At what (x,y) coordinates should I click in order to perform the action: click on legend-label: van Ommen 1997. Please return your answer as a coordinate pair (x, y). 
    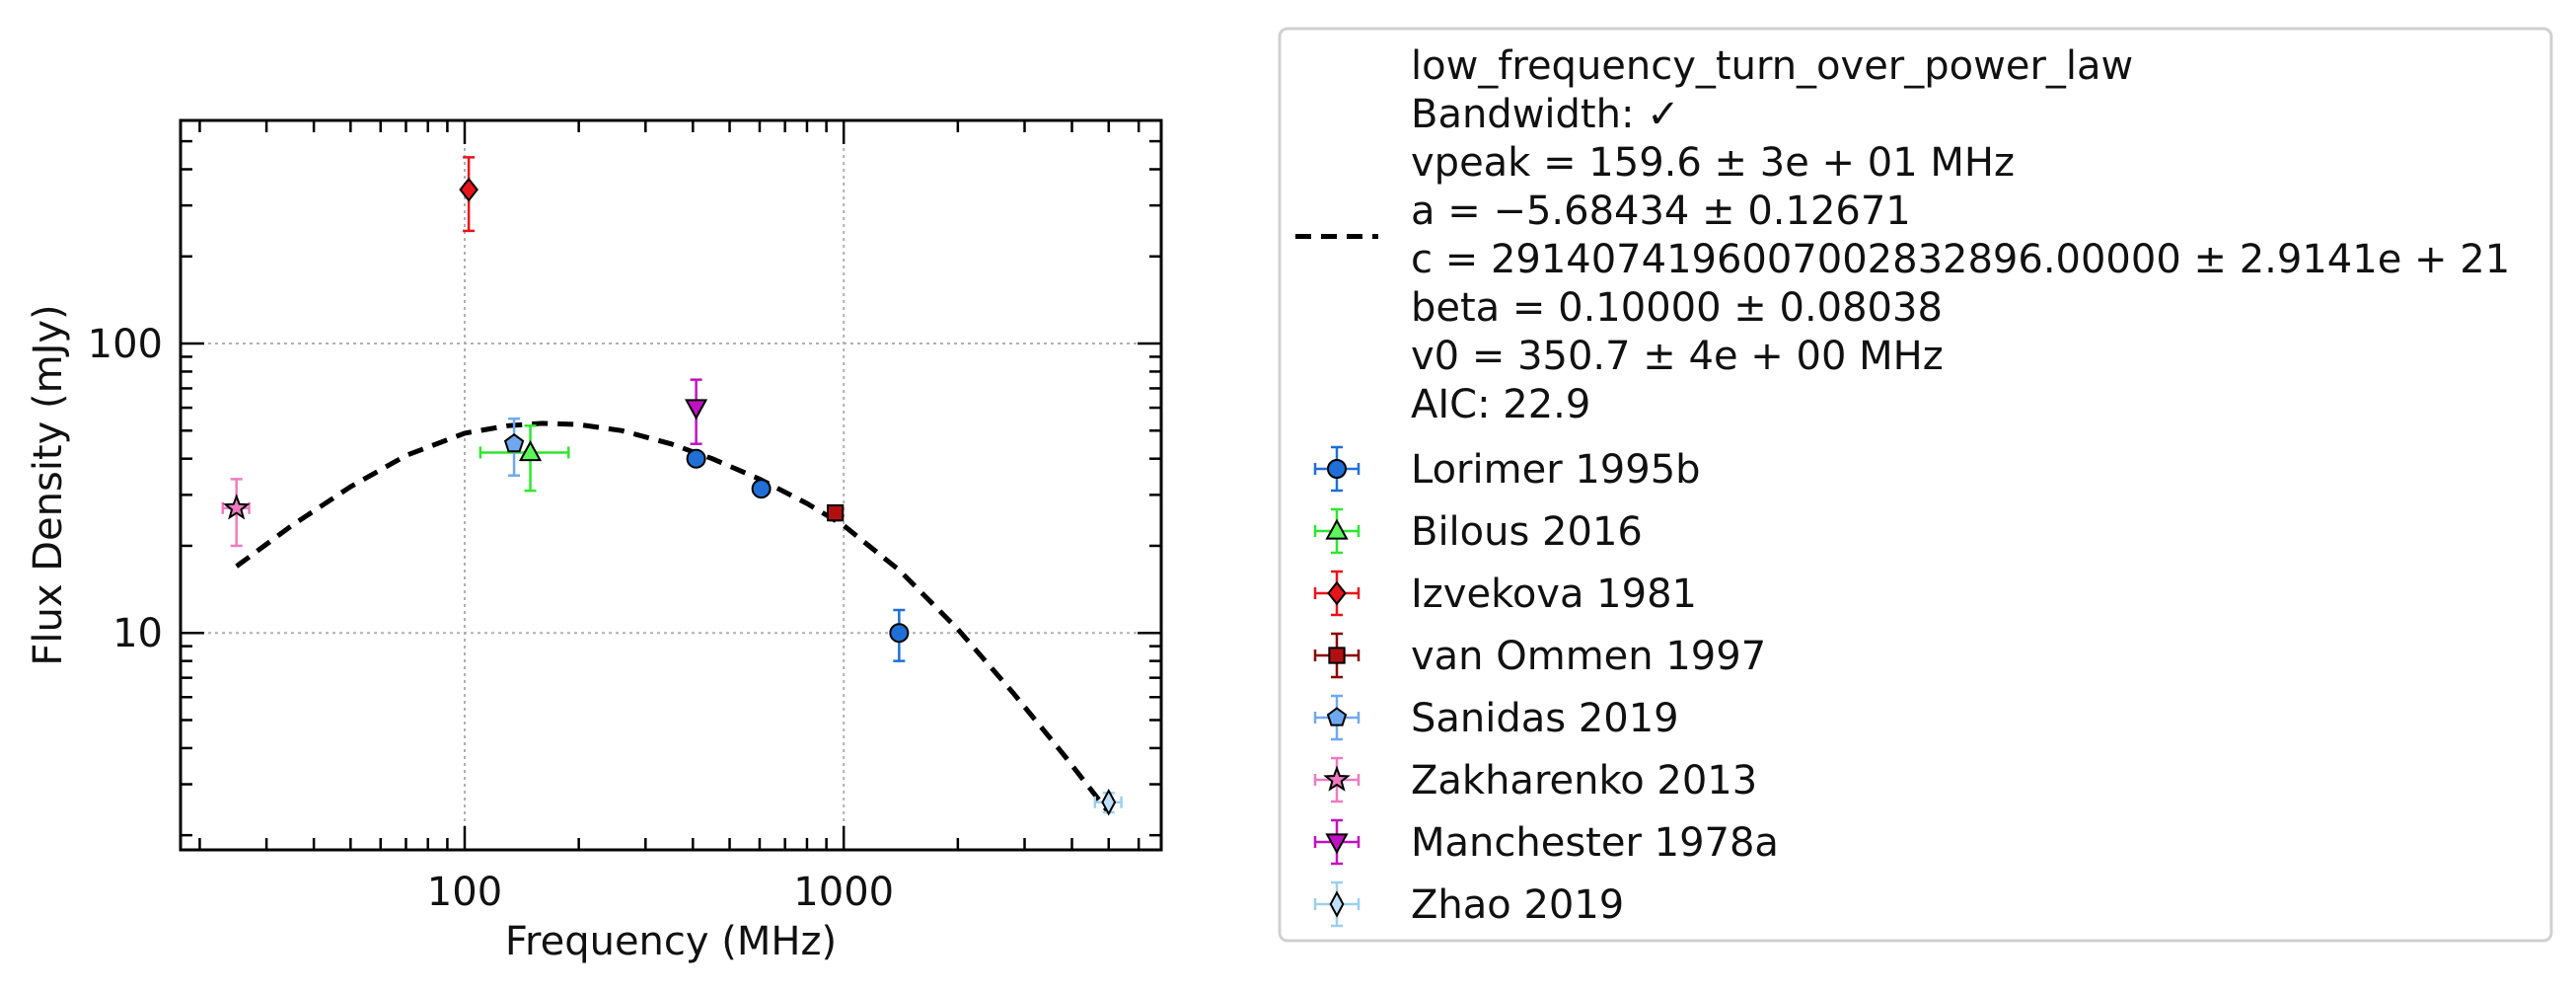
    Looking at the image, I should click on (1588, 656).